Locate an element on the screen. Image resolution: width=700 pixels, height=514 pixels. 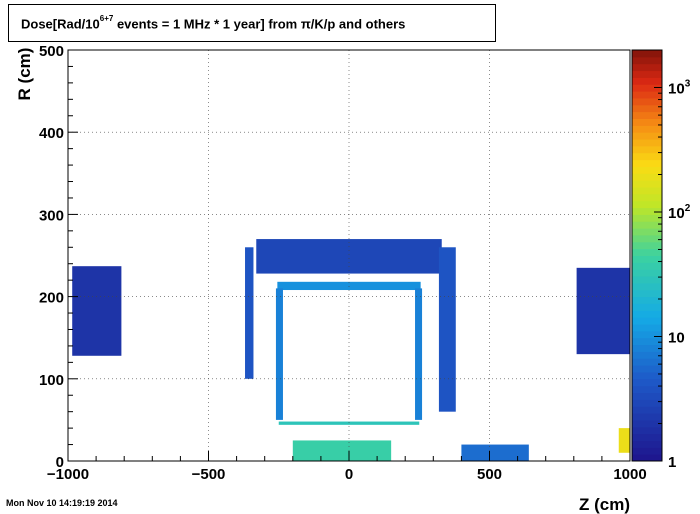
x-tick-label: 1000 is located at coordinates (629, 474).